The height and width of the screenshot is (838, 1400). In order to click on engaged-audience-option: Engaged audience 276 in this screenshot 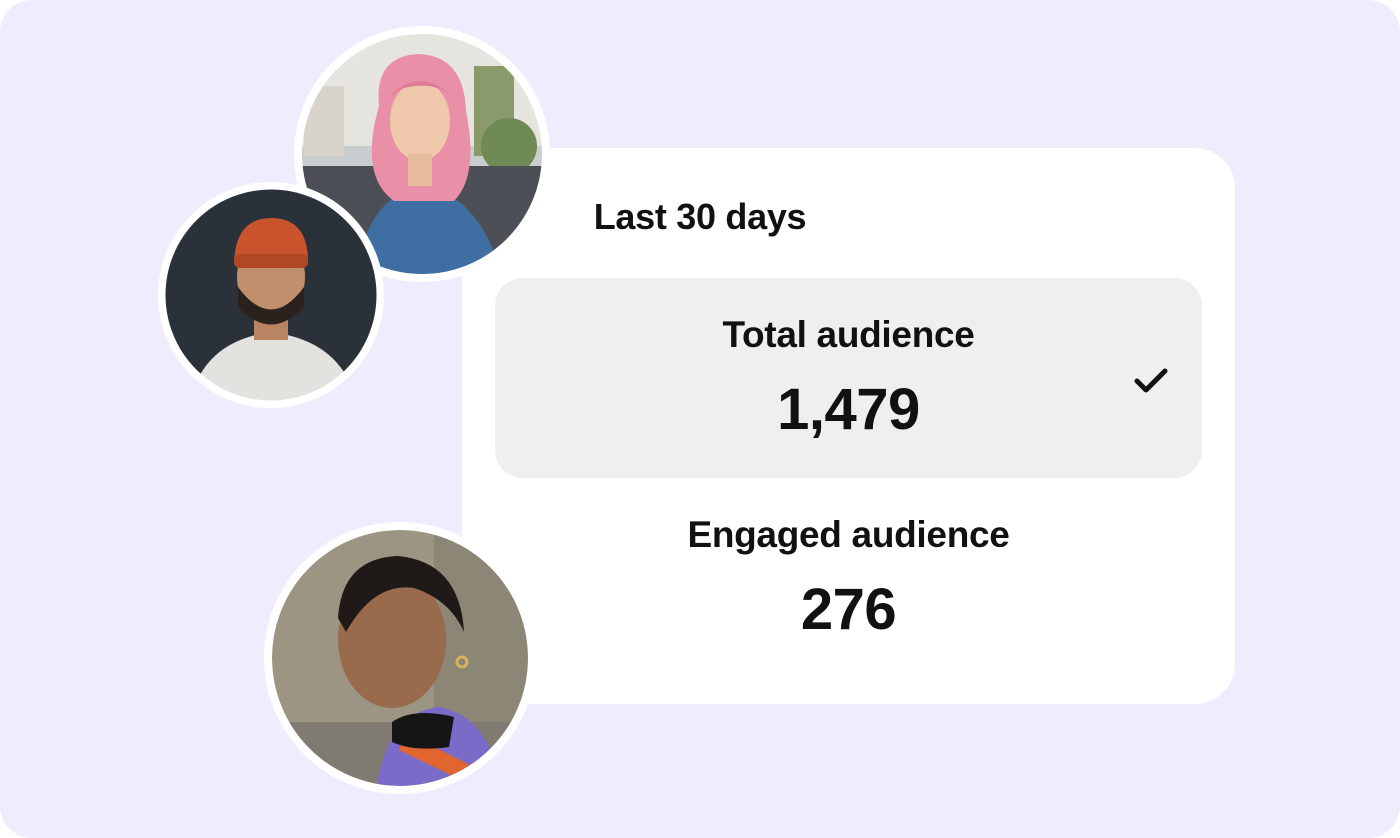, I will do `click(848, 578)`.